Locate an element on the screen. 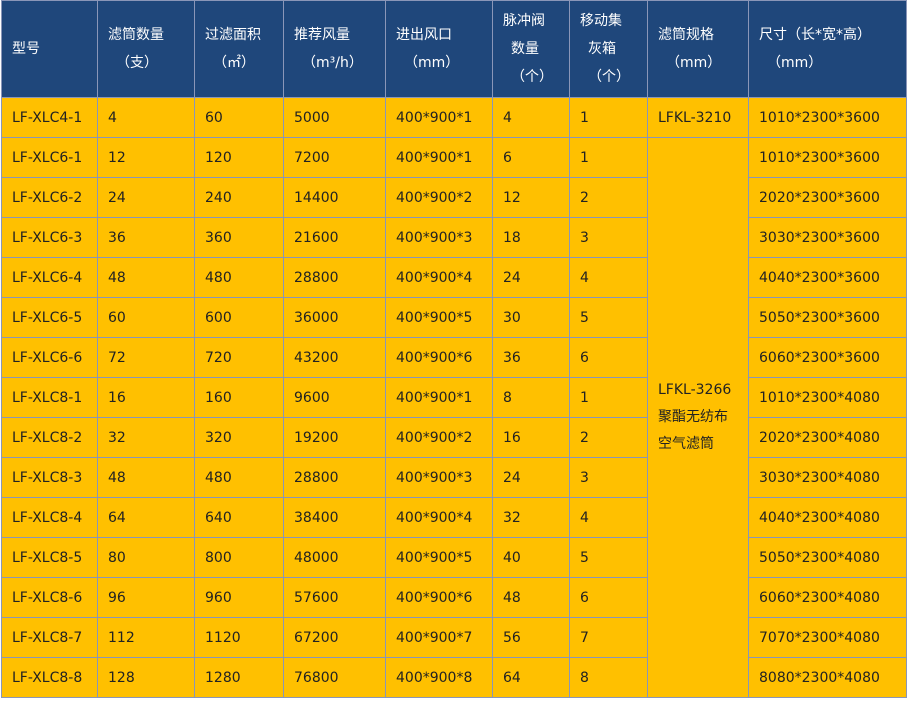 This screenshot has width=908, height=701. header-line: 进出风口 is located at coordinates (424, 35).